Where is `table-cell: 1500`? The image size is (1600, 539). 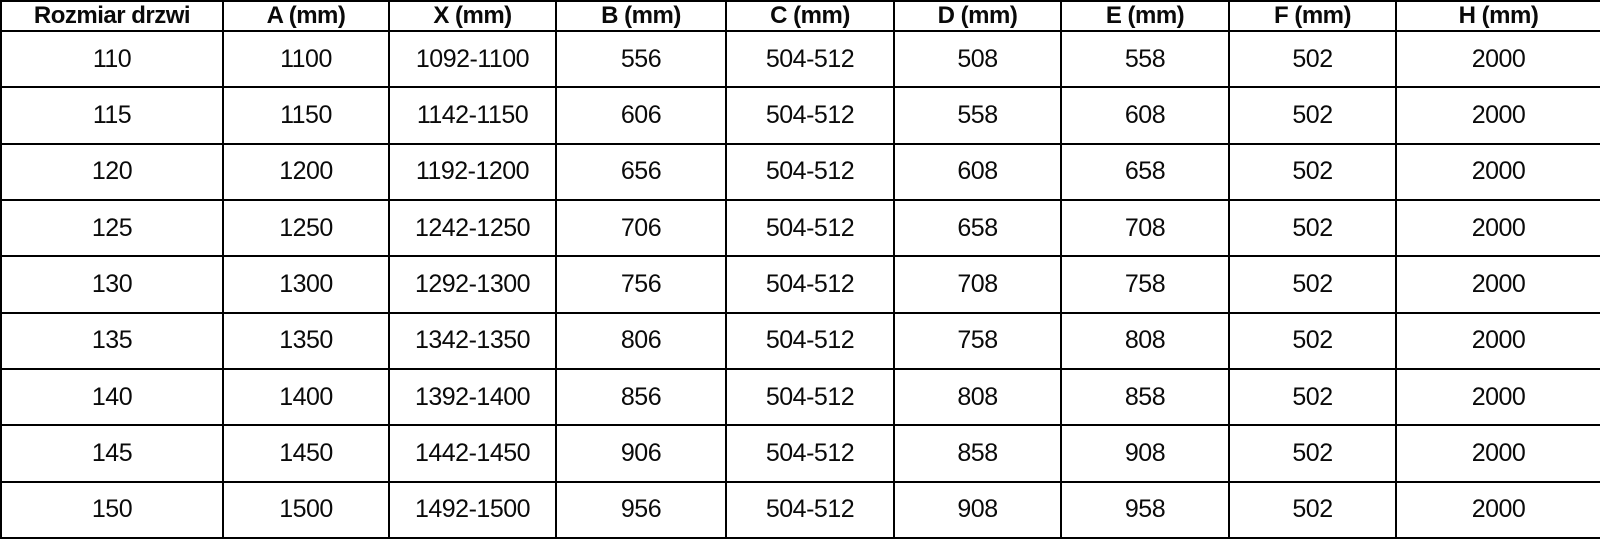 table-cell: 1500 is located at coordinates (306, 509).